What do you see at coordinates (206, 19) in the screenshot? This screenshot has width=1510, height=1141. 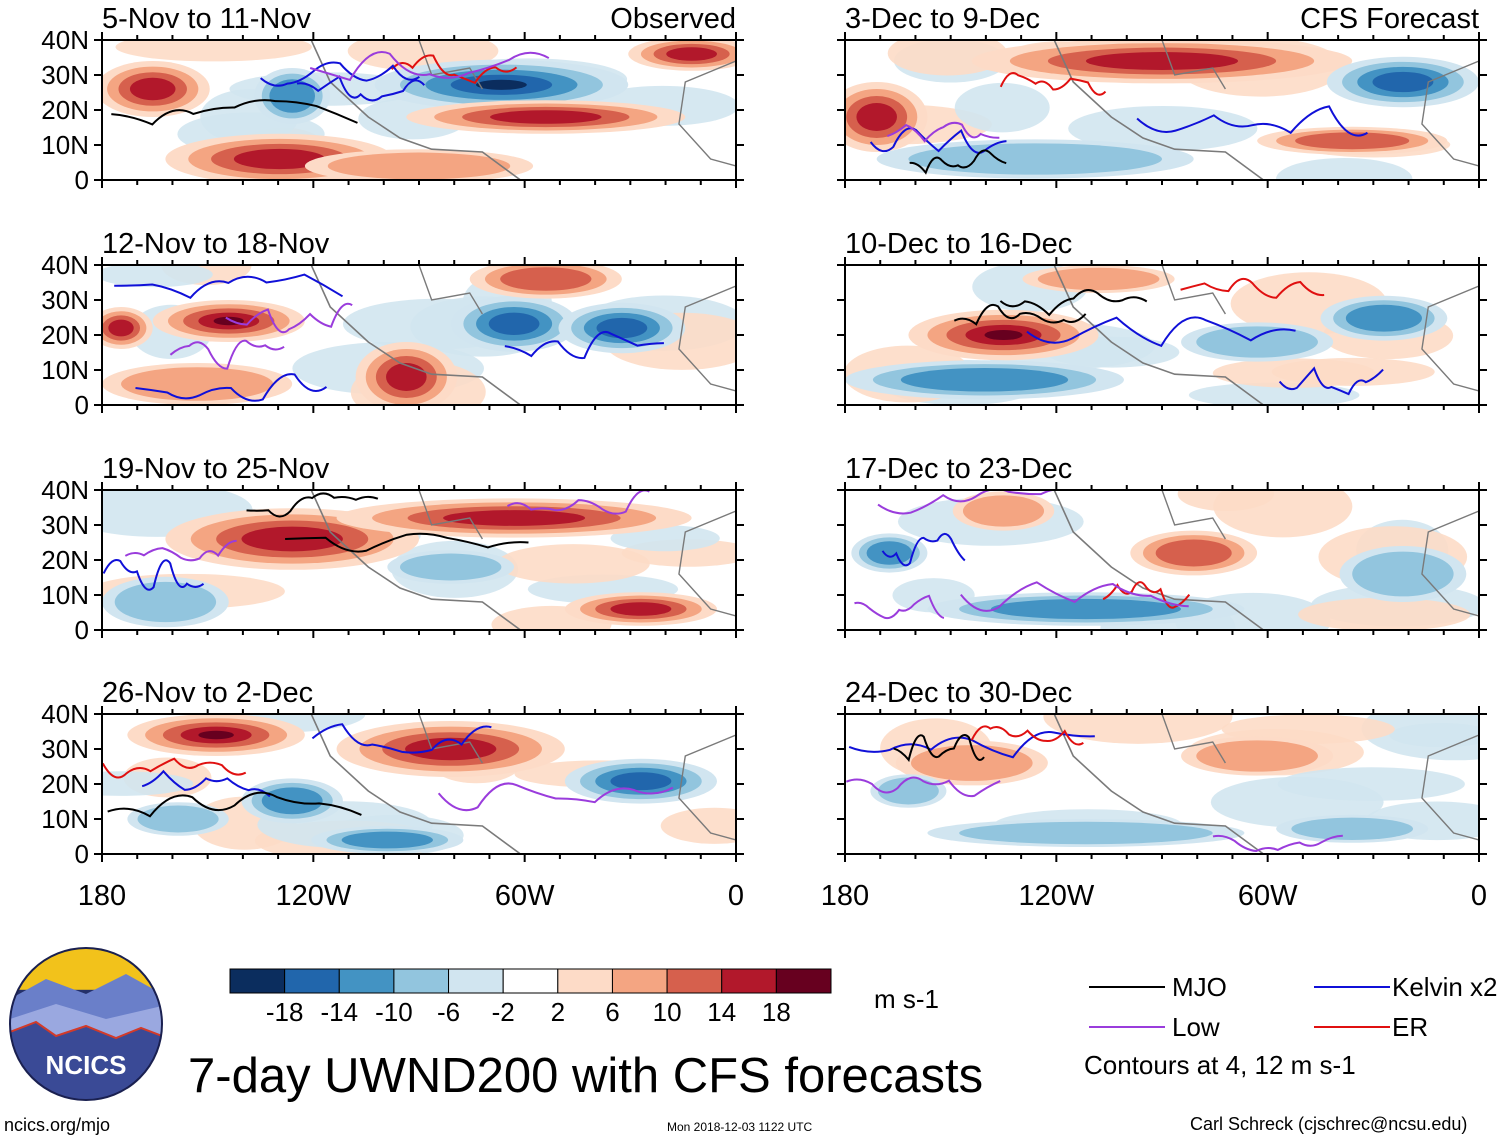 I see `panel-title: 5-Nov to 11-Nov` at bounding box center [206, 19].